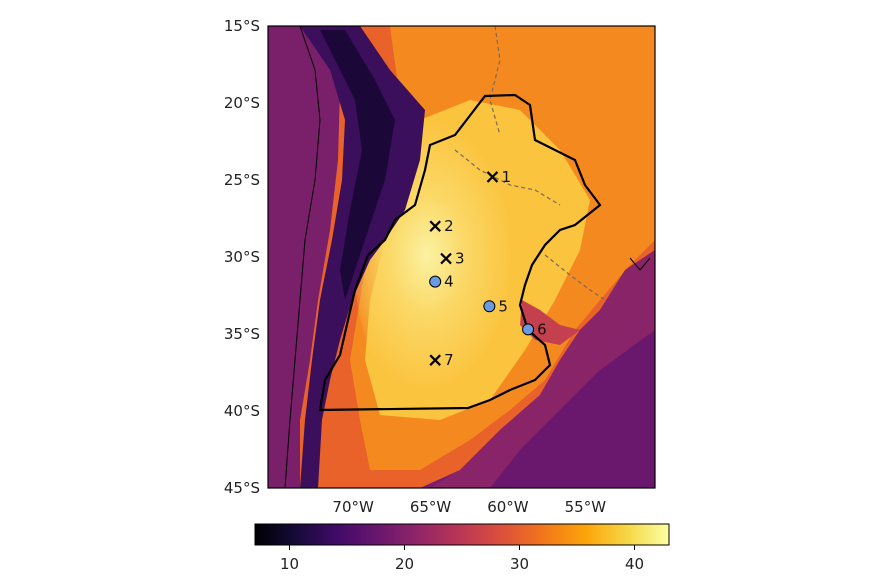  Describe the element at coordinates (353, 507) in the screenshot. I see `lon-tick-label: 70°W` at that location.